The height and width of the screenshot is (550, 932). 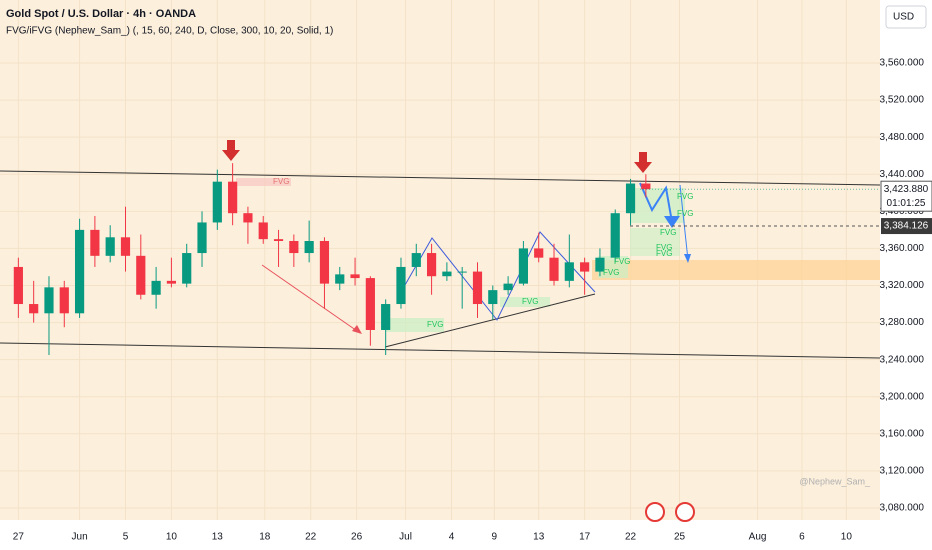 What do you see at coordinates (906, 189) in the screenshot?
I see `last-price-label: 3,423.880` at bounding box center [906, 189].